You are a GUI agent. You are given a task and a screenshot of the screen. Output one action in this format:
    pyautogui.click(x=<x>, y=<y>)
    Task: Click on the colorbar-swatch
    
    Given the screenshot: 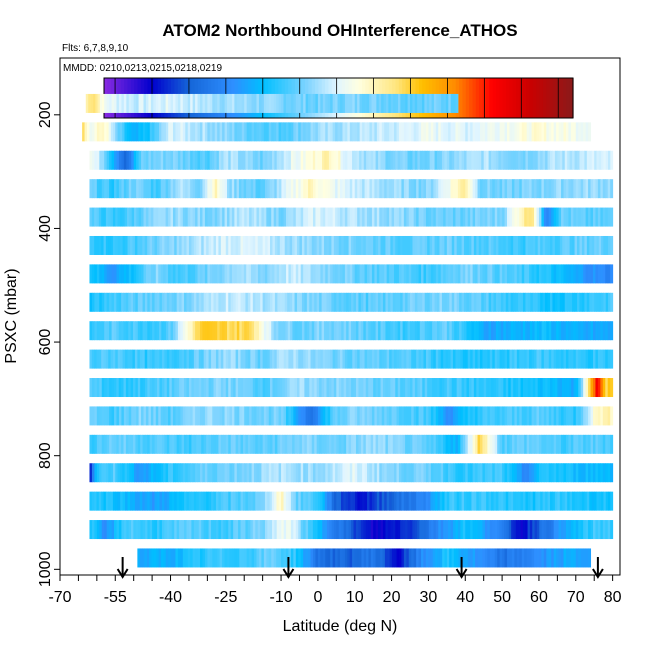 What is the action you would take?
    pyautogui.click(x=504, y=98)
    